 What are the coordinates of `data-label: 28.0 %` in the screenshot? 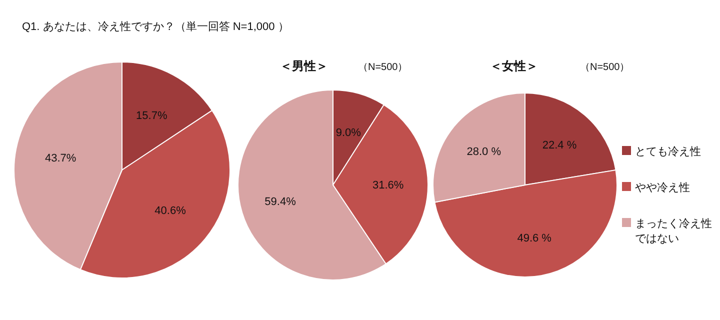 It's located at (484, 152).